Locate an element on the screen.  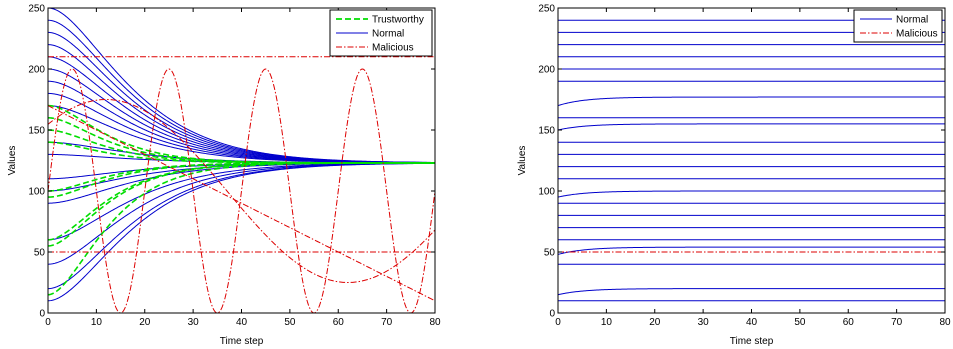
legend: Trustworthy Normal Malicious is located at coordinates (381, 33).